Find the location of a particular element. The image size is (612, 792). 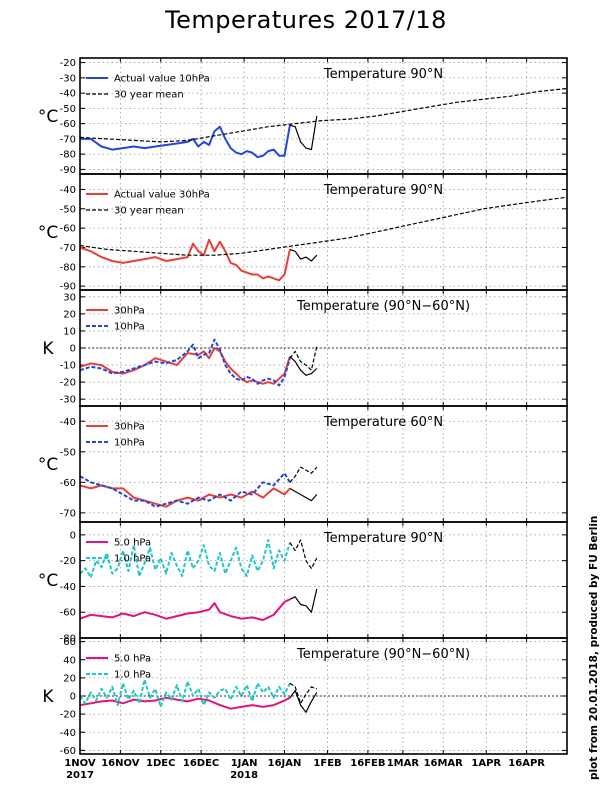

y-tick-label: -10 is located at coordinates (68, 366).